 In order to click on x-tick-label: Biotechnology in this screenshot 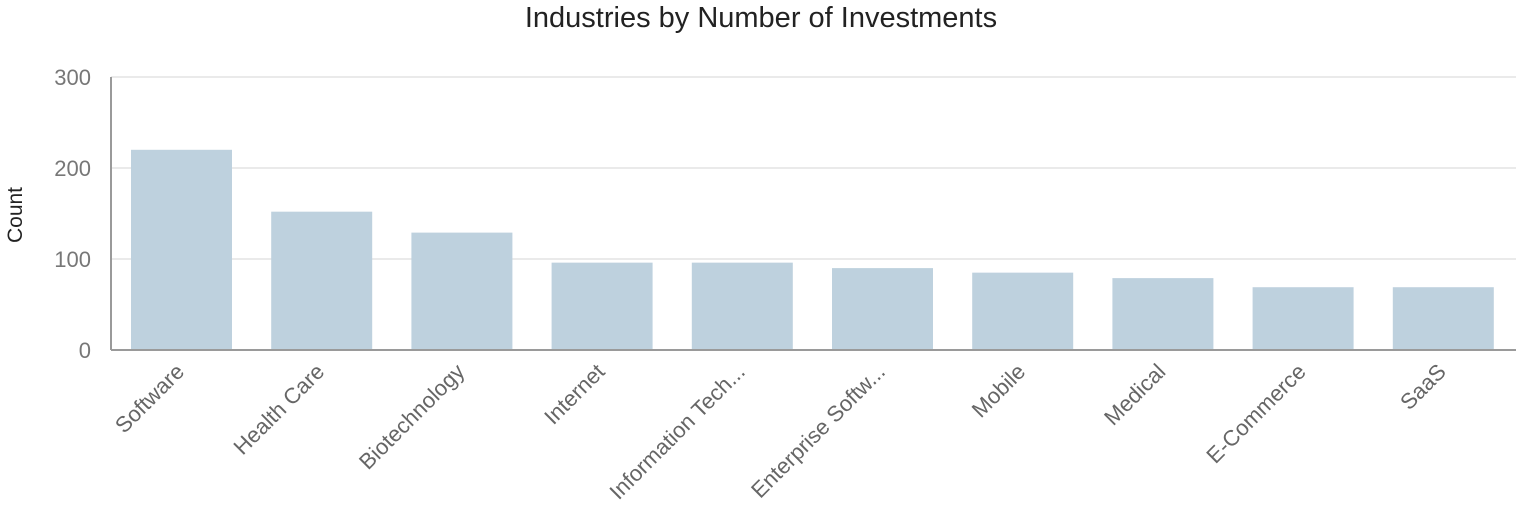, I will do `click(411, 416)`.